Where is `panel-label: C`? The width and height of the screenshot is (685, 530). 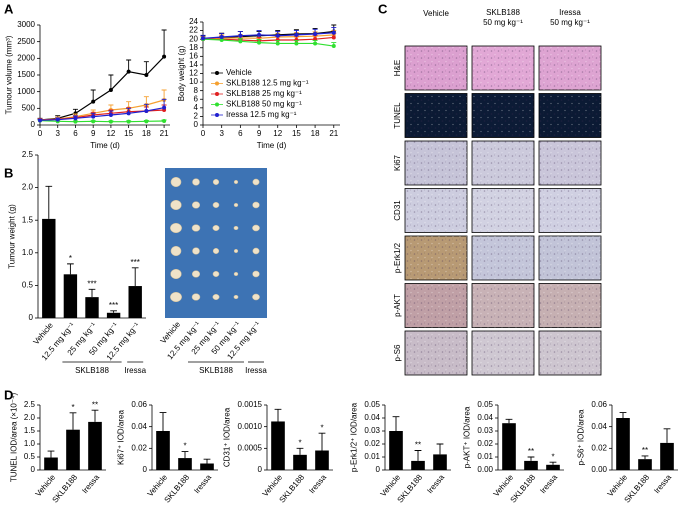 panel-label: C is located at coordinates (383, 8).